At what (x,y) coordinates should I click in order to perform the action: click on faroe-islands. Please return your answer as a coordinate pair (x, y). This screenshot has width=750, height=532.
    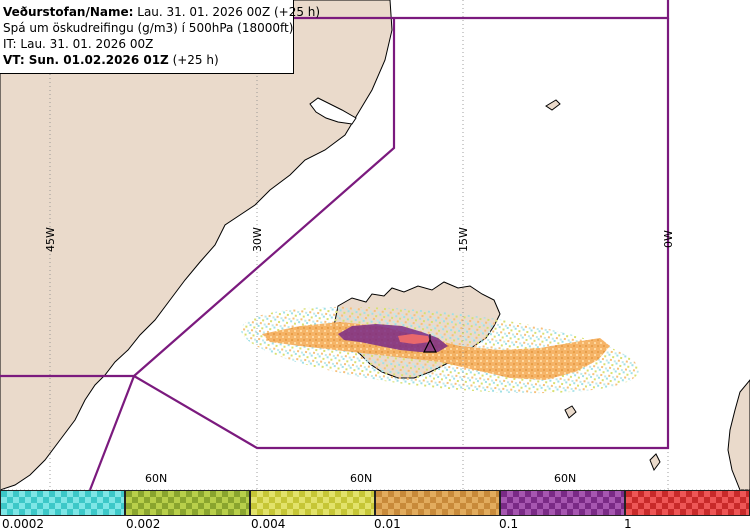
    Looking at the image, I should click on (570, 412).